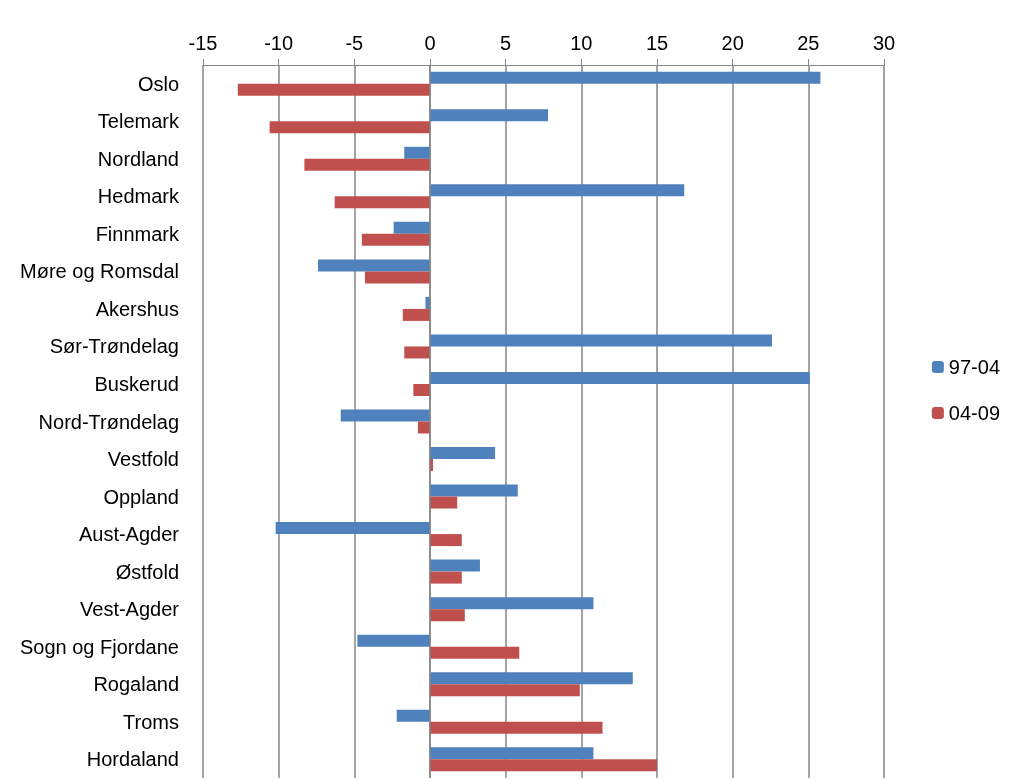 The height and width of the screenshot is (780, 1013). I want to click on y-tick-label: Finnmark, so click(137, 233).